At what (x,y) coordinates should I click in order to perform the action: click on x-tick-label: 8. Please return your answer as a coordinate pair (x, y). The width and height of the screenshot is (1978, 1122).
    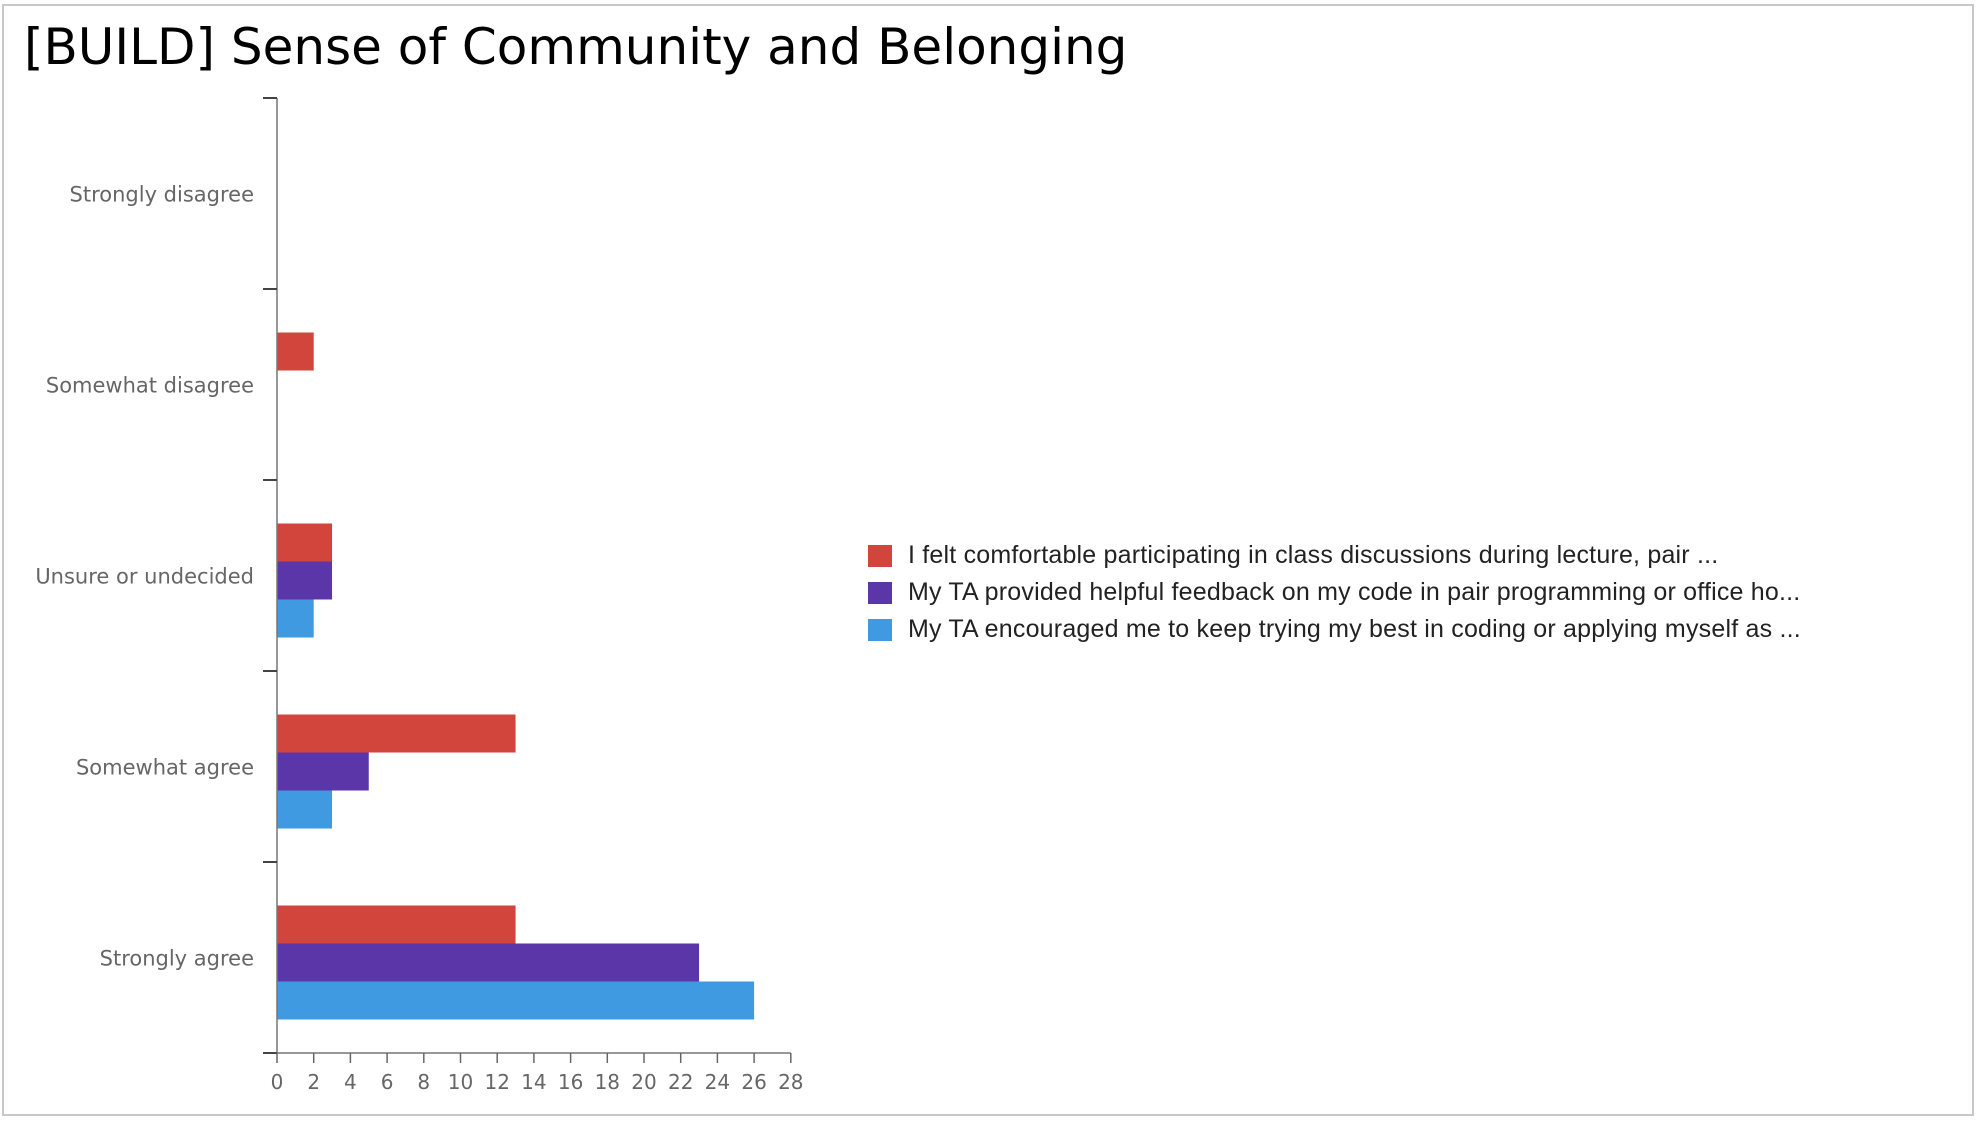
    Looking at the image, I should click on (423, 1082).